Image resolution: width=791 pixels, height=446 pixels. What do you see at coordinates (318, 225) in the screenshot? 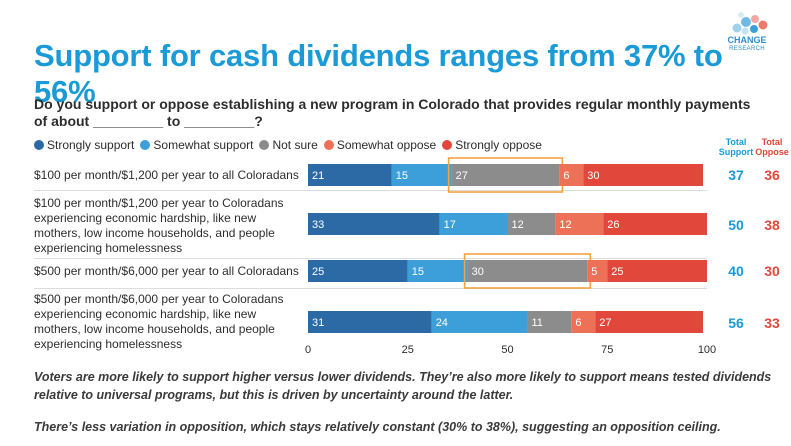
I see `bar-value-label: 33` at bounding box center [318, 225].